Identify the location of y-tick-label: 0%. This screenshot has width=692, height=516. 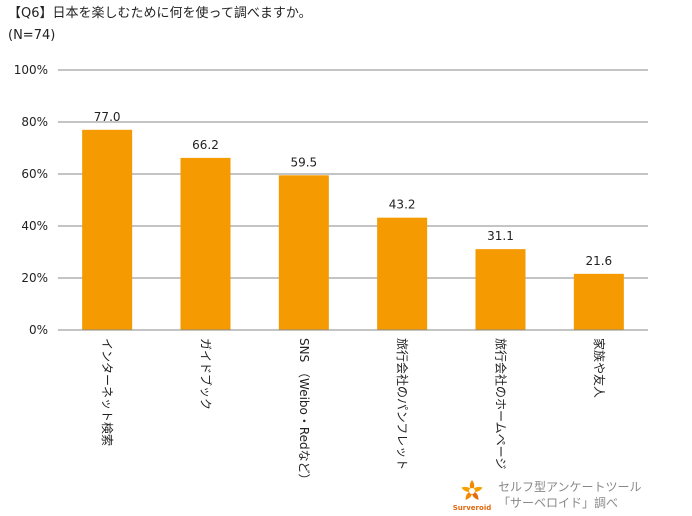
(38, 330).